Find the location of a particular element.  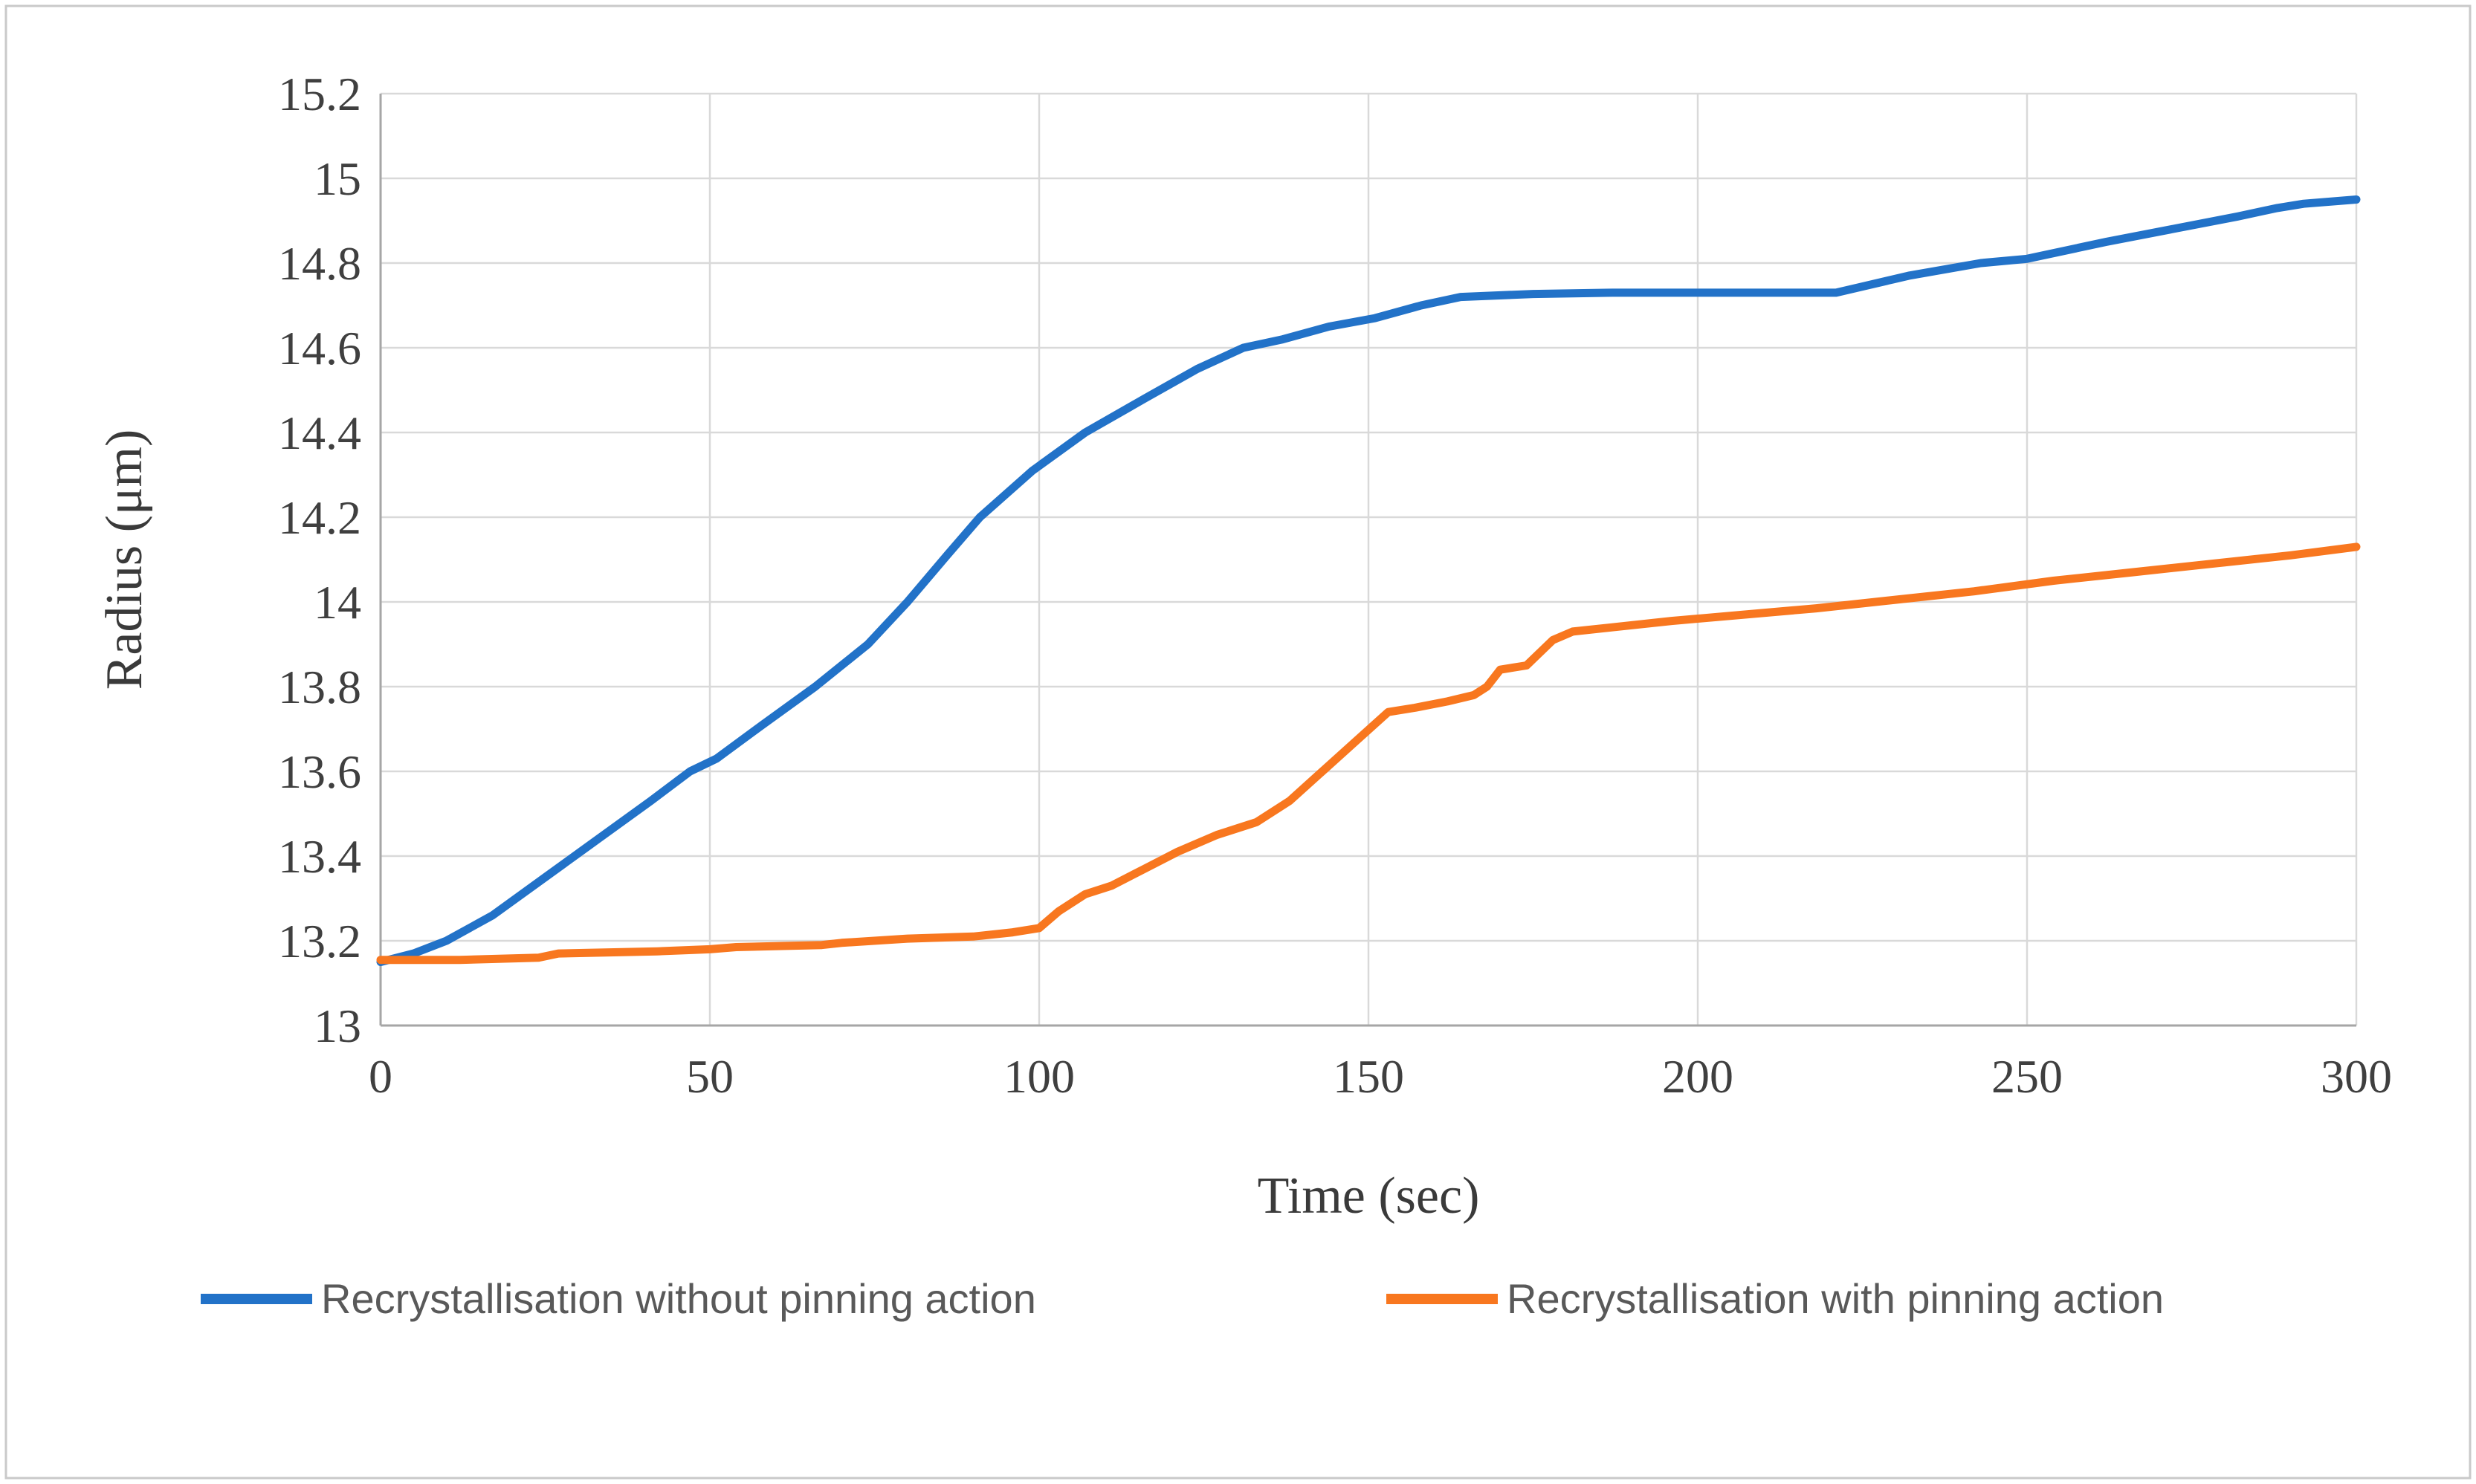

y-tick-label: 14.2 is located at coordinates (319, 517).